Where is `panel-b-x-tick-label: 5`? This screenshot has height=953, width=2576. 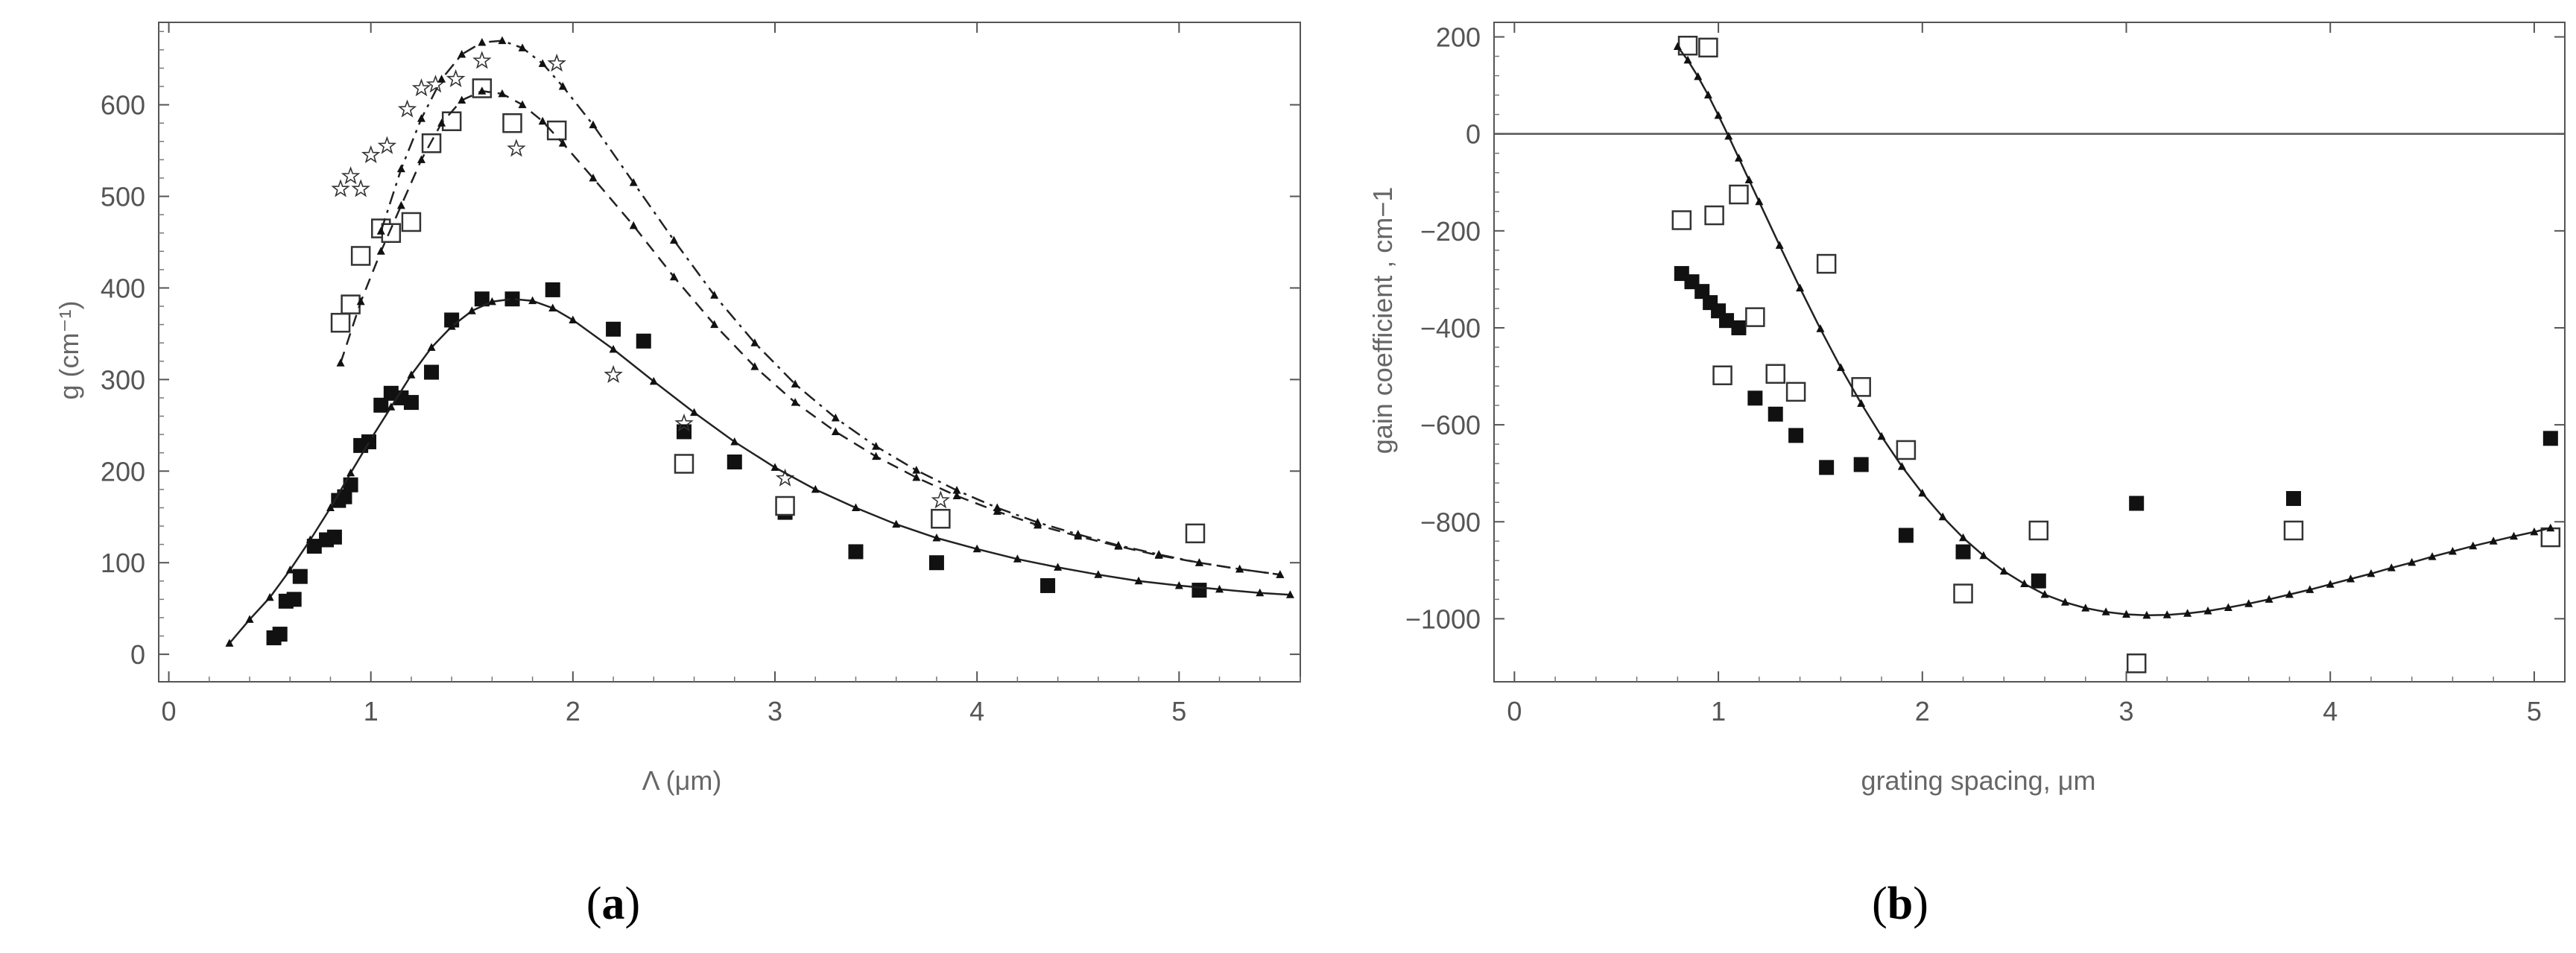
panel-b-x-tick-label: 5 is located at coordinates (2534, 711).